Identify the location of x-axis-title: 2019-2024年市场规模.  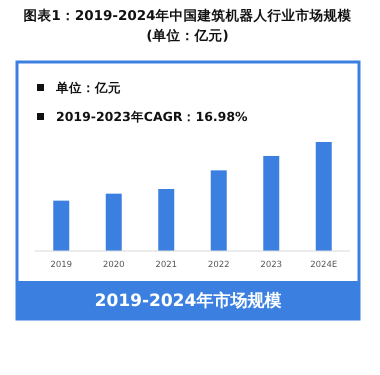
(188, 301).